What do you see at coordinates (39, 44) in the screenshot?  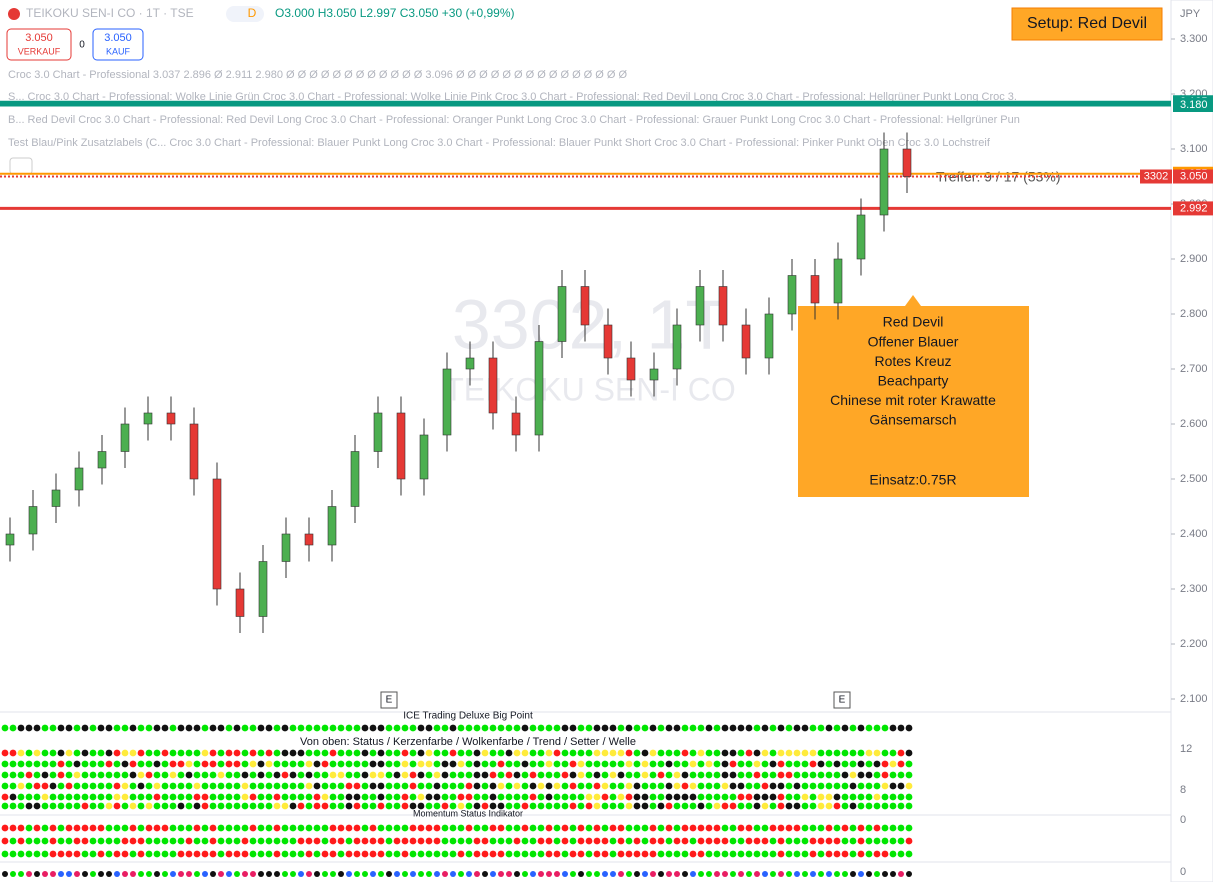 I see `sell-button` at bounding box center [39, 44].